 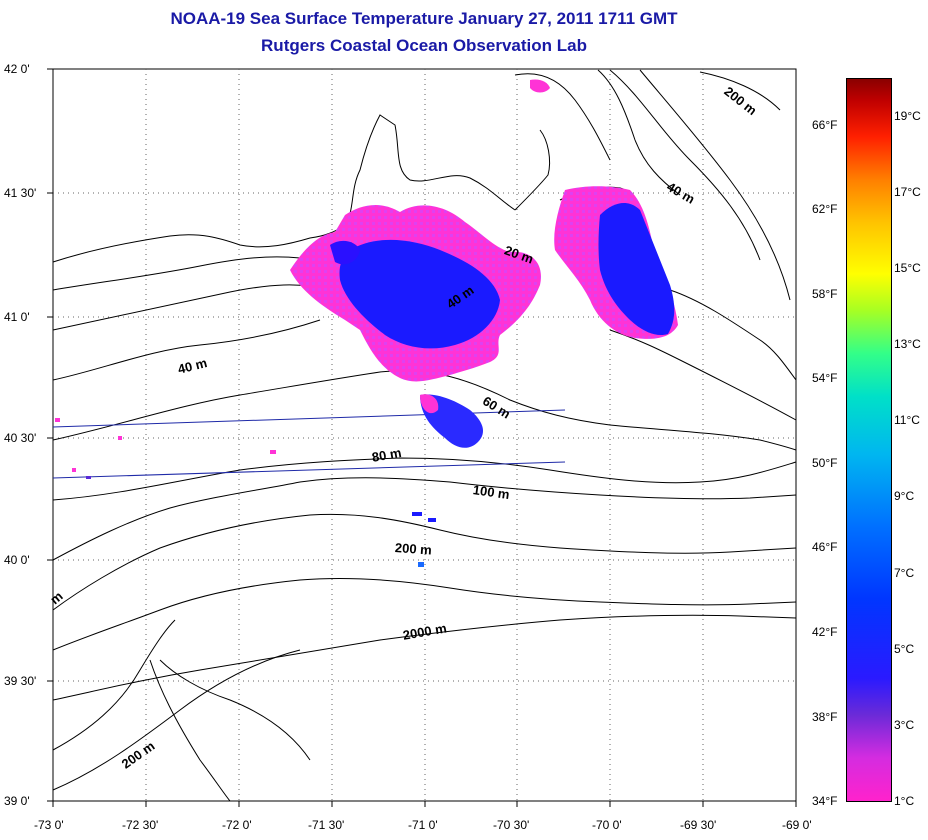 What do you see at coordinates (309, 444) in the screenshot?
I see `satellite-tracks` at bounding box center [309, 444].